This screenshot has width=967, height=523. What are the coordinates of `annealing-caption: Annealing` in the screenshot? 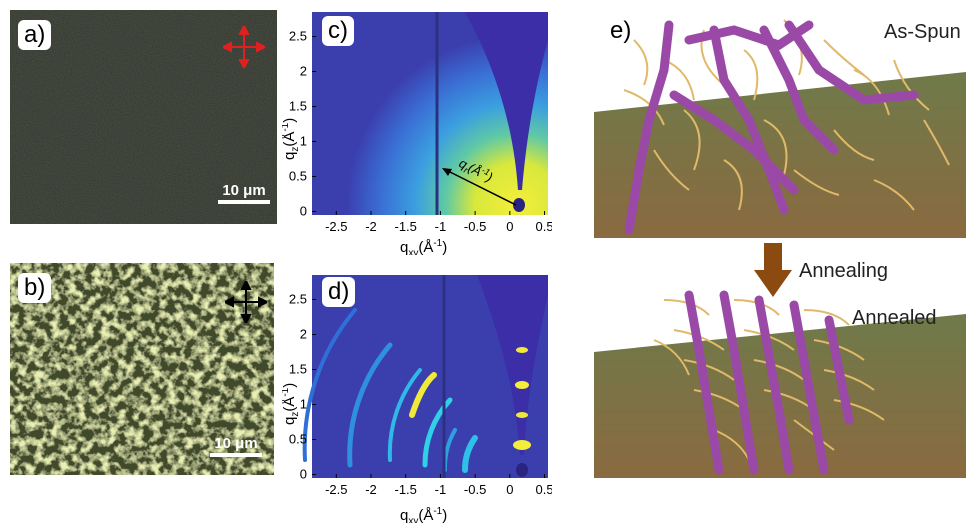 It's located at (843, 271).